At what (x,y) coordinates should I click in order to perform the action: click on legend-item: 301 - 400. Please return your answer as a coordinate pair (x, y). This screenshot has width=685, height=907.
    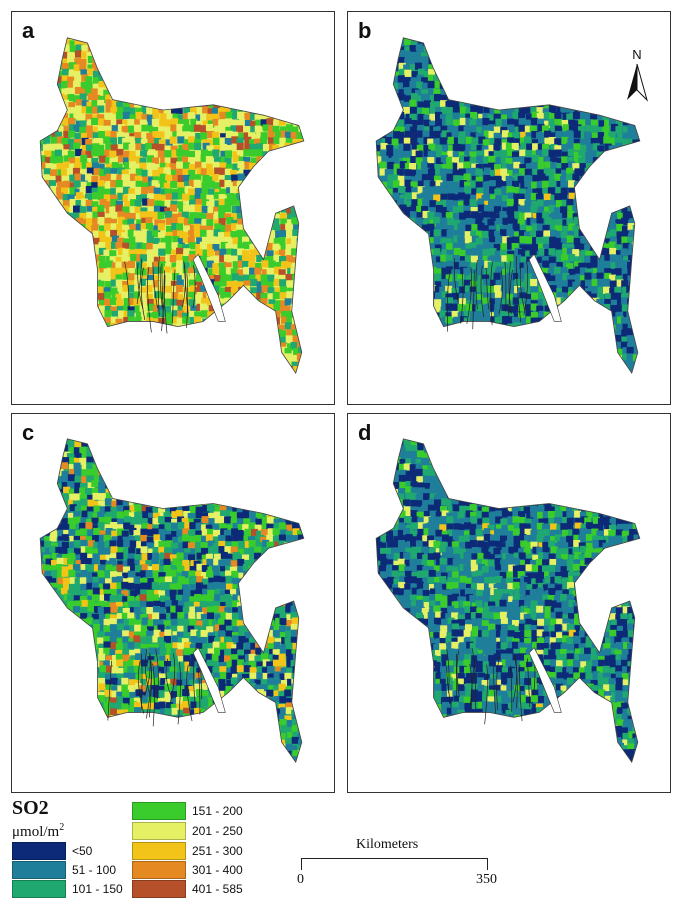
    Looking at the image, I should click on (187, 870).